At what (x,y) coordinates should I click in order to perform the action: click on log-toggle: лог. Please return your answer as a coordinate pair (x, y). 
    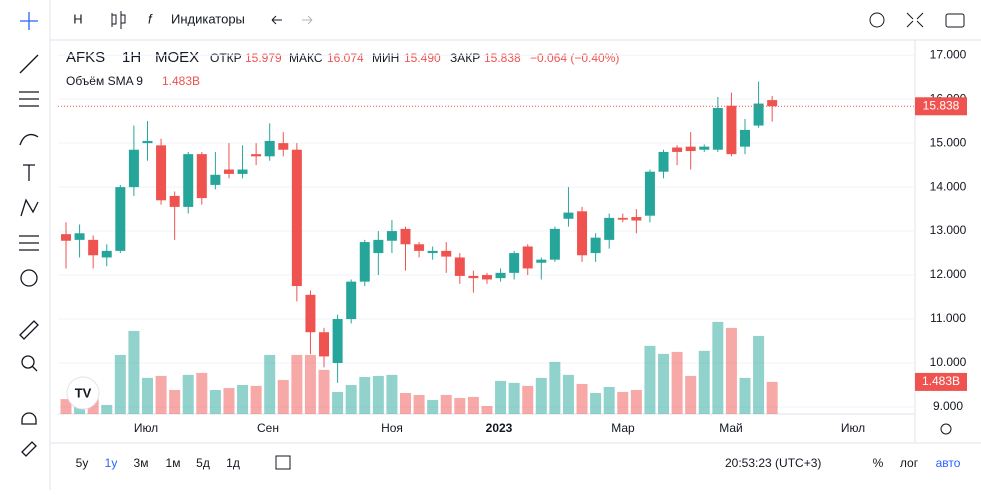
    Looking at the image, I should click on (909, 463).